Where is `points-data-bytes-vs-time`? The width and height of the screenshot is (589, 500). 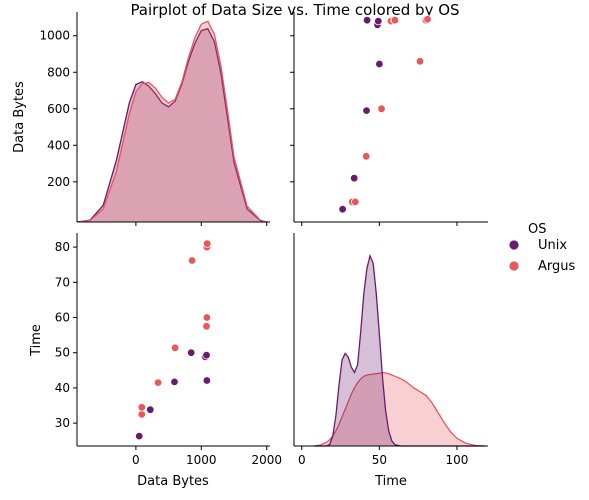 points-data-bytes-vs-time is located at coordinates (173, 340).